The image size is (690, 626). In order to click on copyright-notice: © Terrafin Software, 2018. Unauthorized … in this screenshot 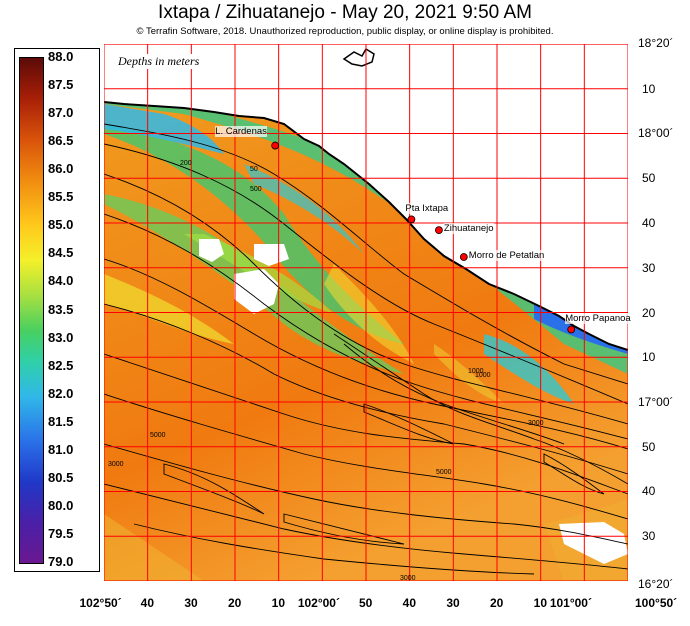, I will do `click(345, 31)`.